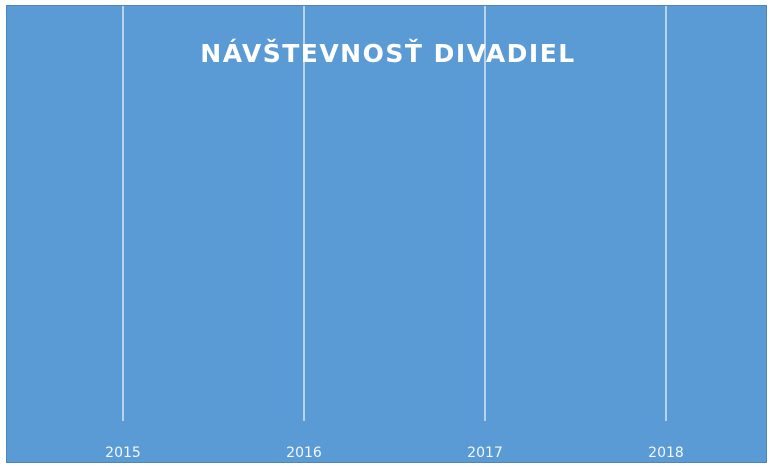 Image resolution: width=773 pixels, height=468 pixels. I want to click on tick-label: 2018, so click(666, 453).